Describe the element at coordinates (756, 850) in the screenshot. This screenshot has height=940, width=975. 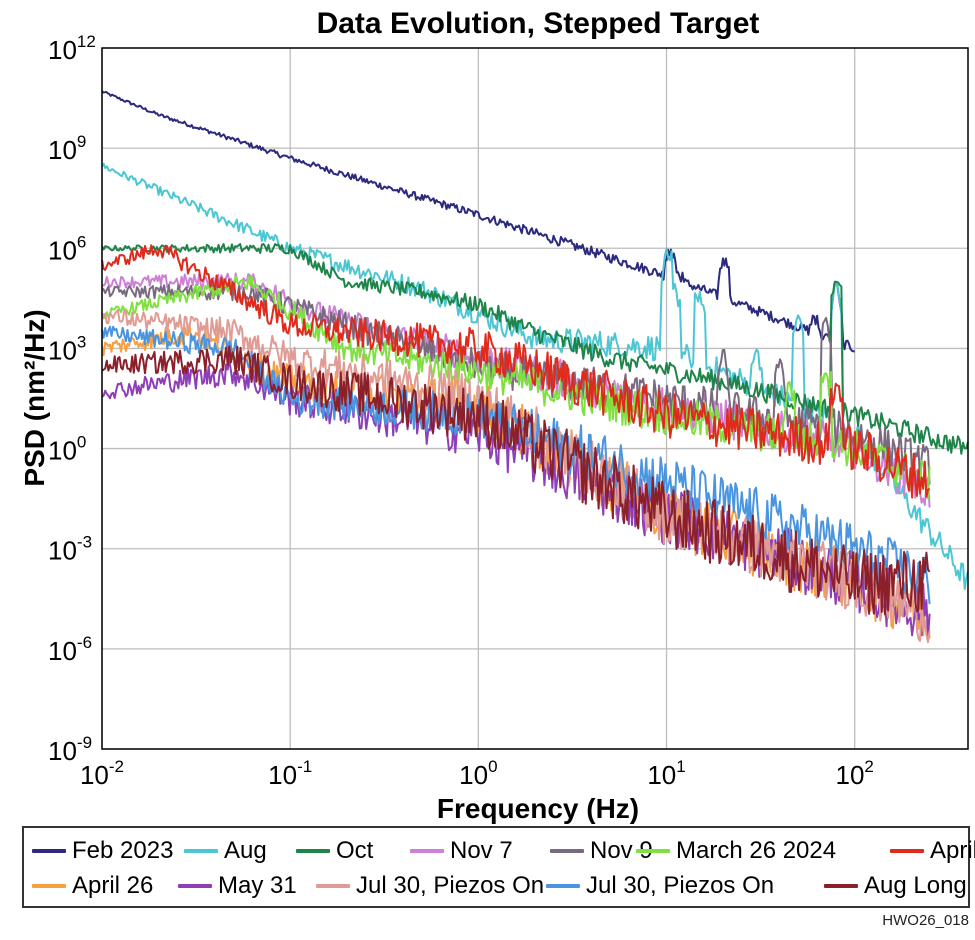
I see `legend-label: March 26 2024` at that location.